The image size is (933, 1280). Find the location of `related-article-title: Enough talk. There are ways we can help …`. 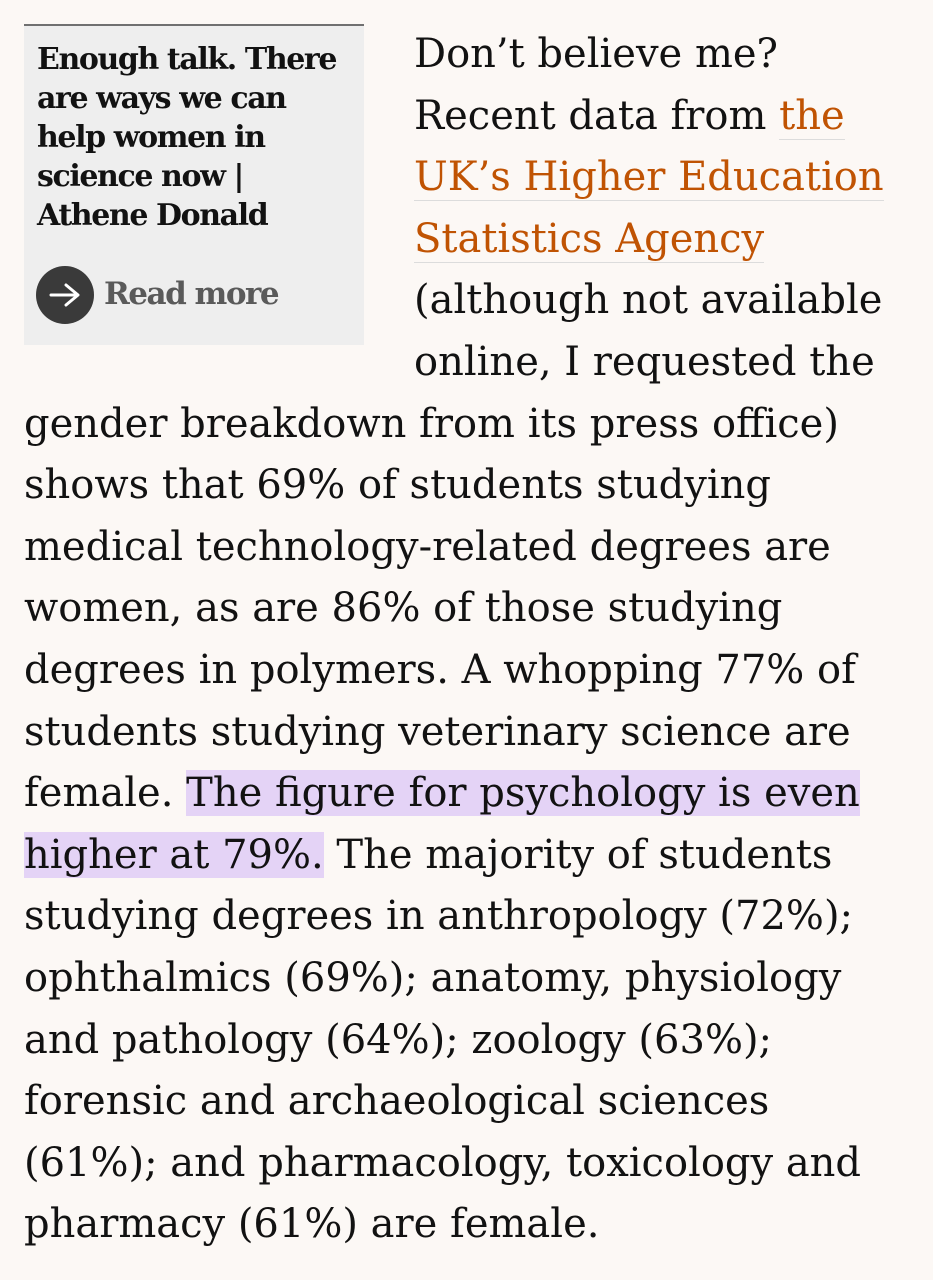

related-article-title: Enough talk. There are ways we can help … is located at coordinates (187, 137).